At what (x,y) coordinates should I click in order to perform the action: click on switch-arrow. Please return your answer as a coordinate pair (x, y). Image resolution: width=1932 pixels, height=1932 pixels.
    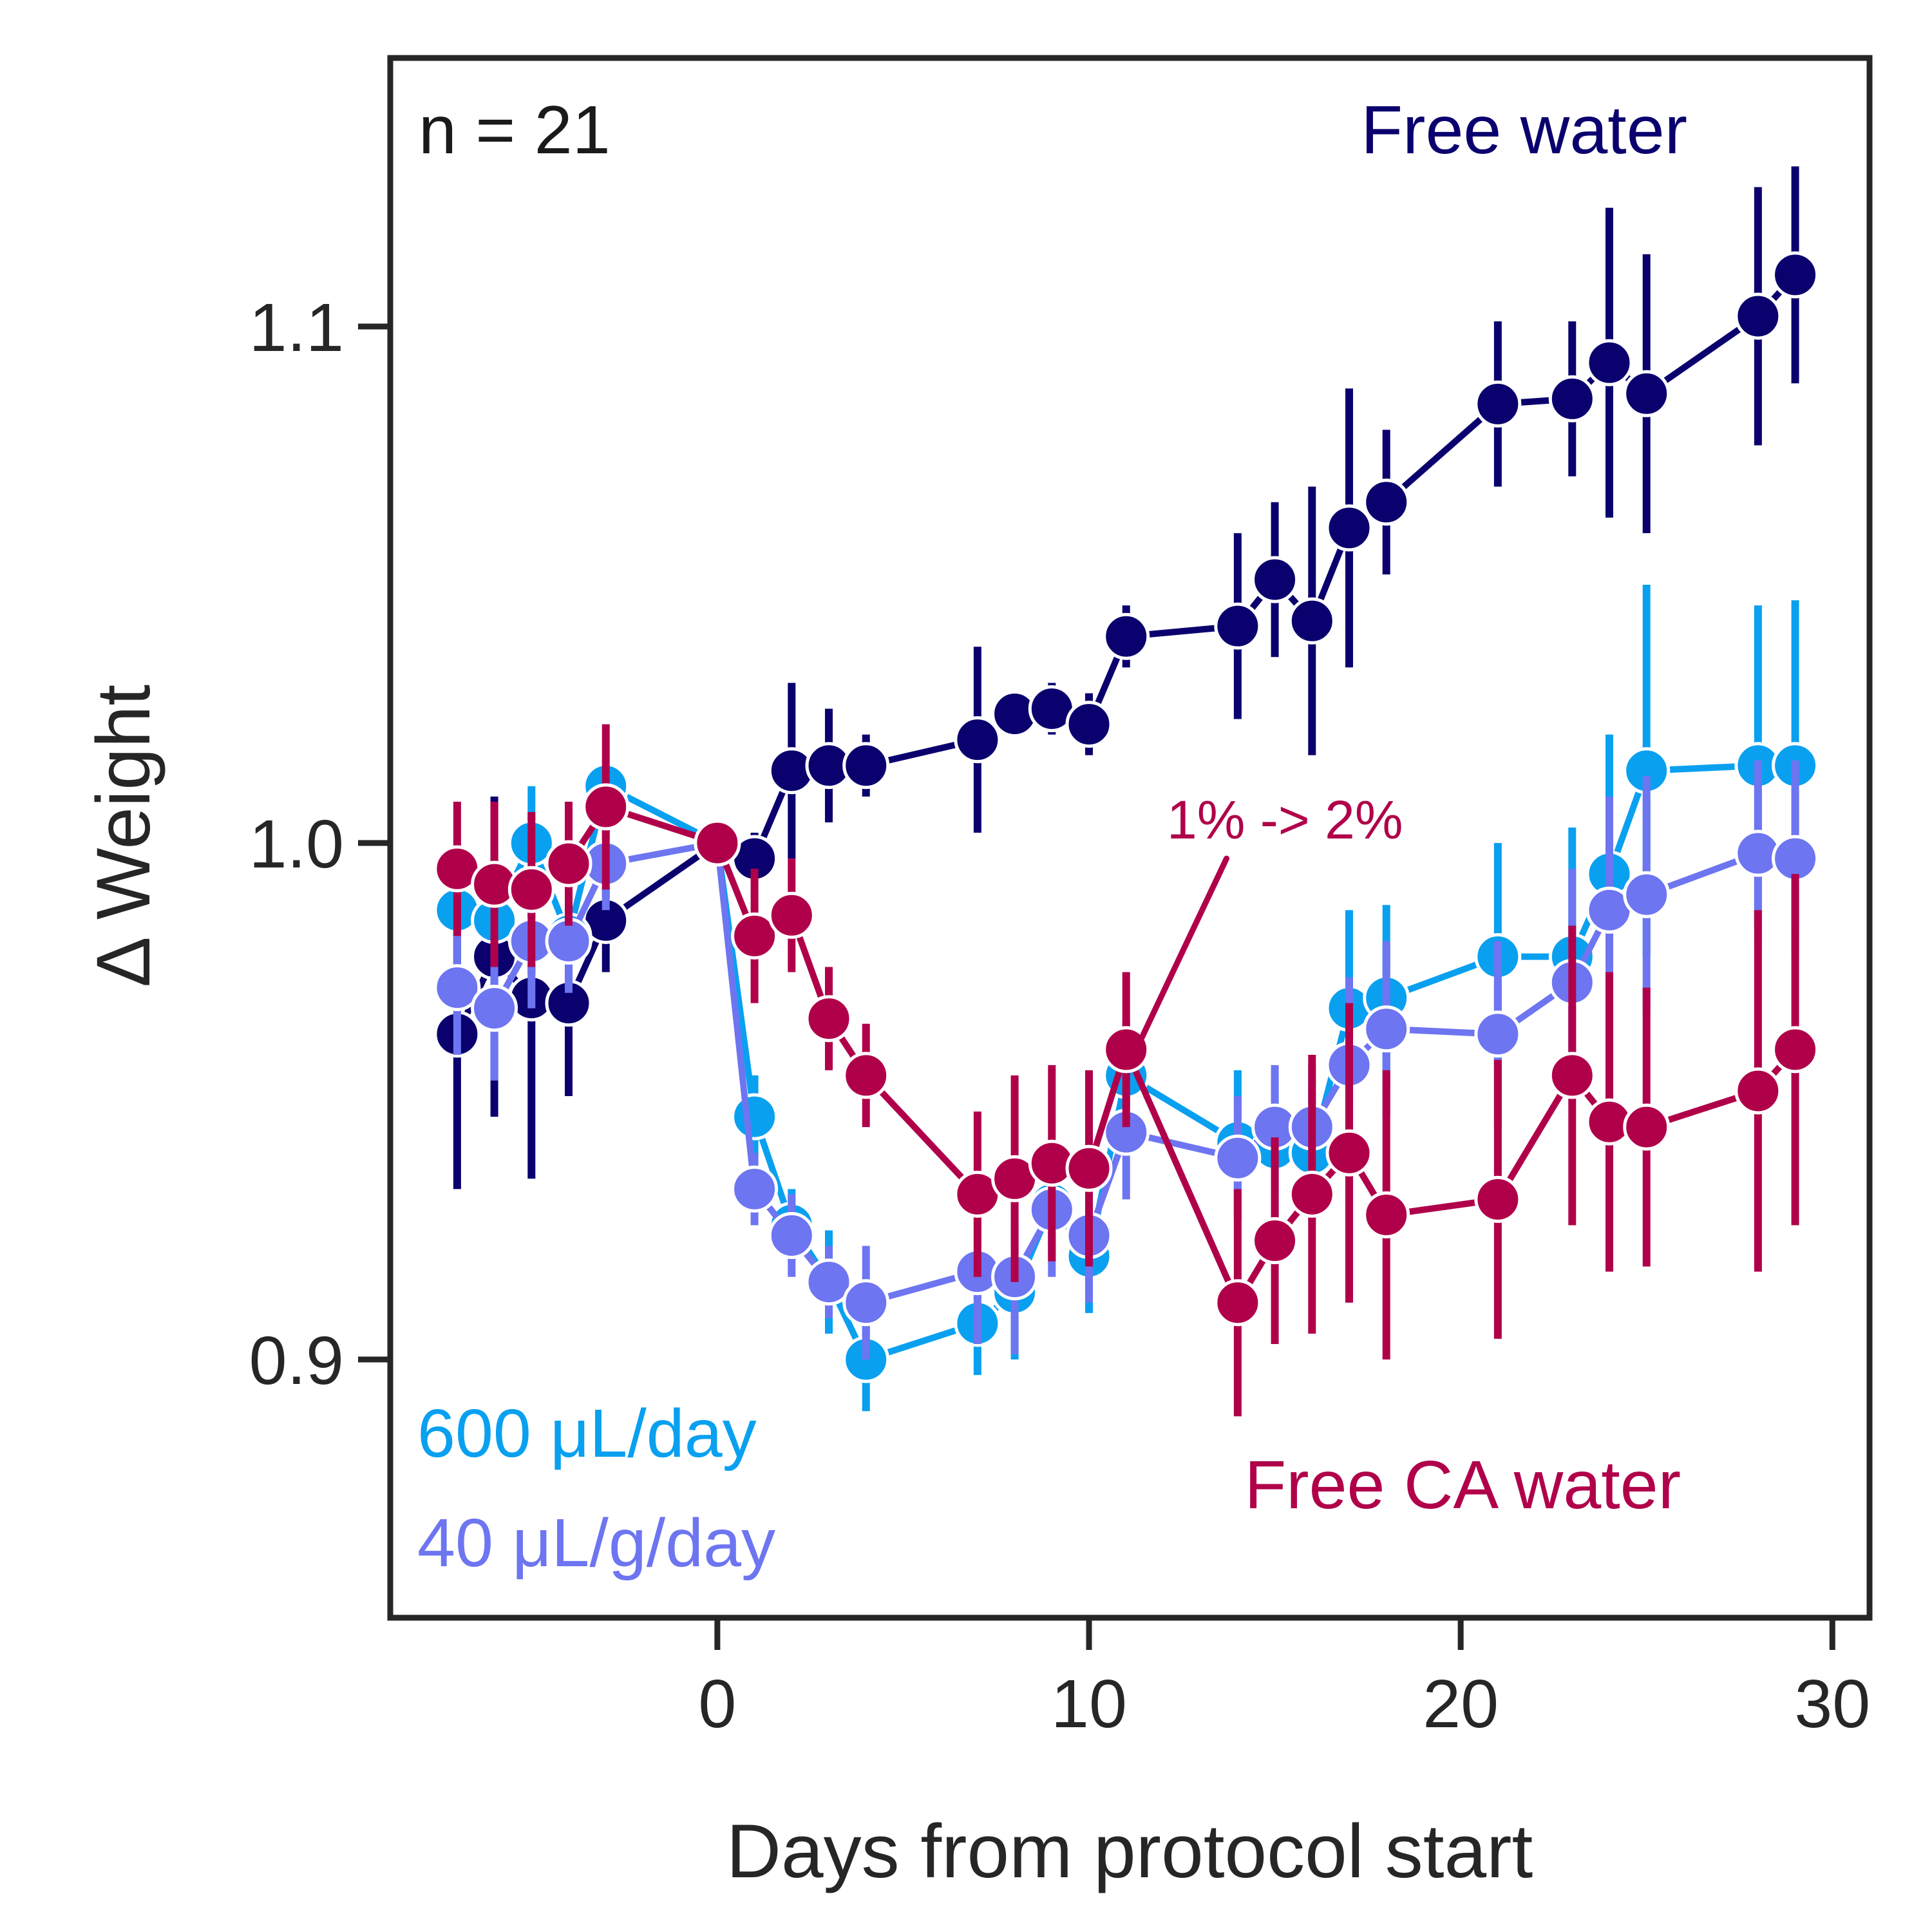
    Looking at the image, I should click on (1184, 949).